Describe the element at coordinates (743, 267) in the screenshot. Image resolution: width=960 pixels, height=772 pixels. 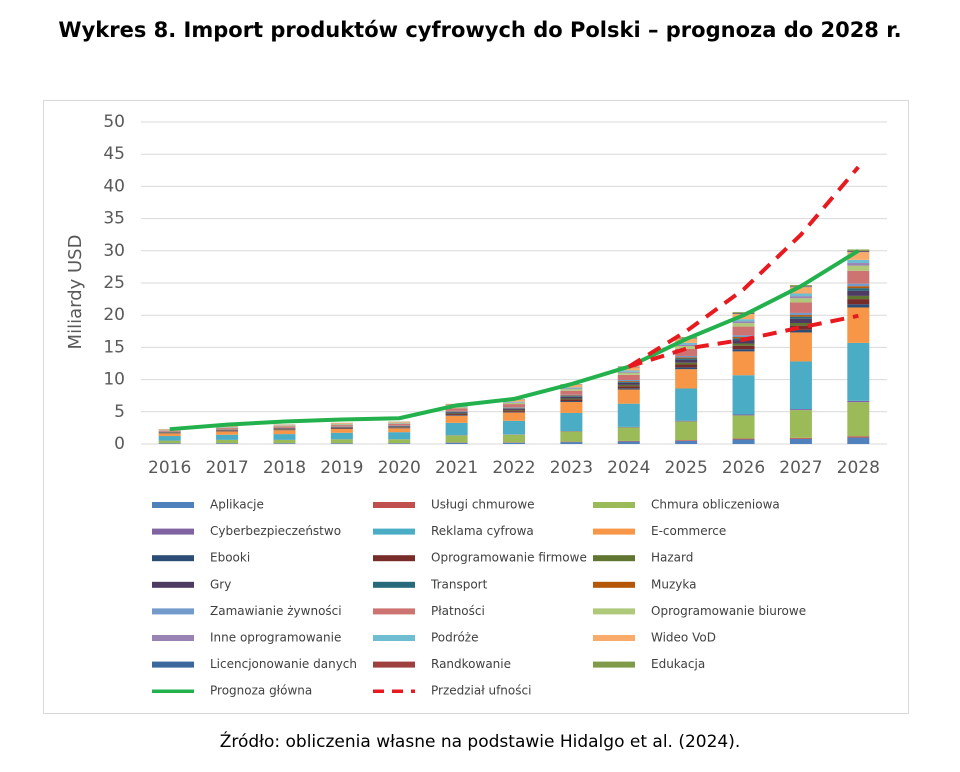
I see `line-series` at that location.